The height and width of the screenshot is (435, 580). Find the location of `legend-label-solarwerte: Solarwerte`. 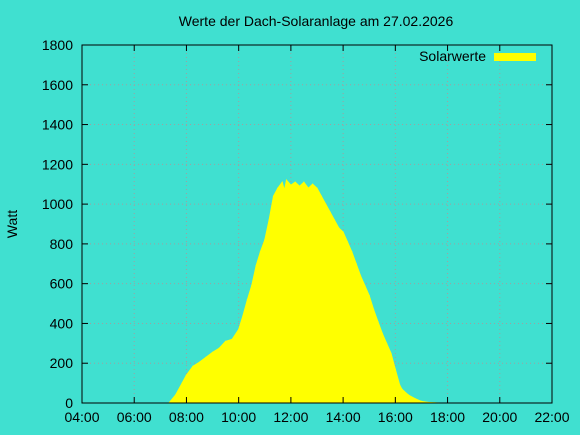

legend-label-solarwerte: Solarwerte is located at coordinates (452, 56).